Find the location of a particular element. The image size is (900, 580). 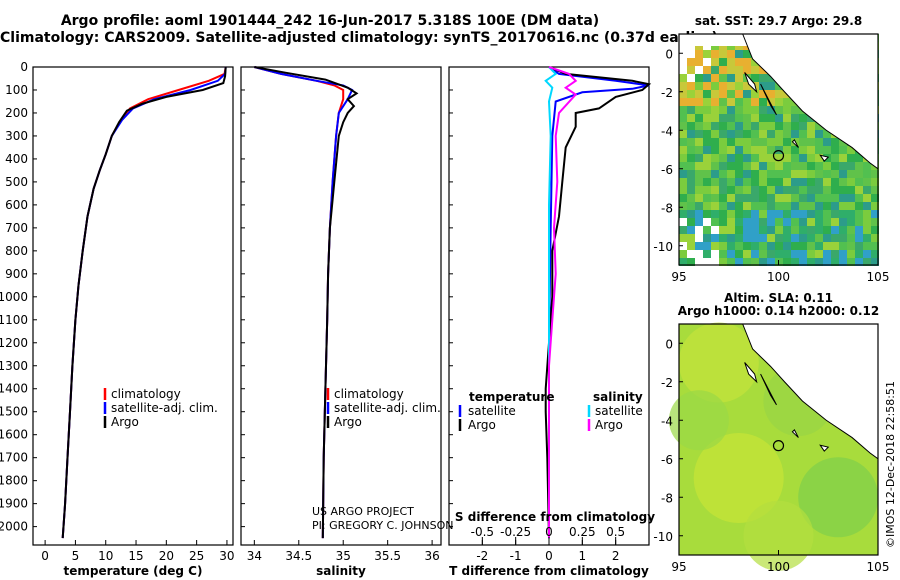

ytick-label-depth: 1800 is located at coordinates (14, 481).